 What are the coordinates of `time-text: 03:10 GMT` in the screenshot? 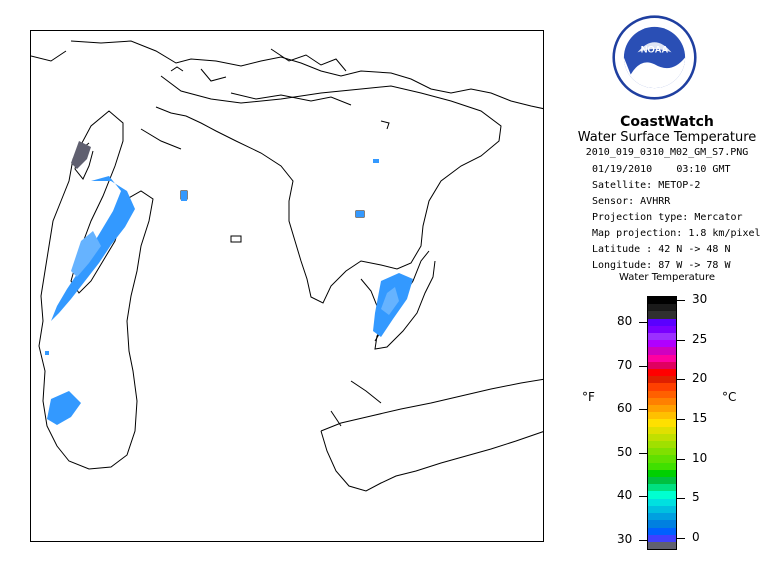 It's located at (703, 169).